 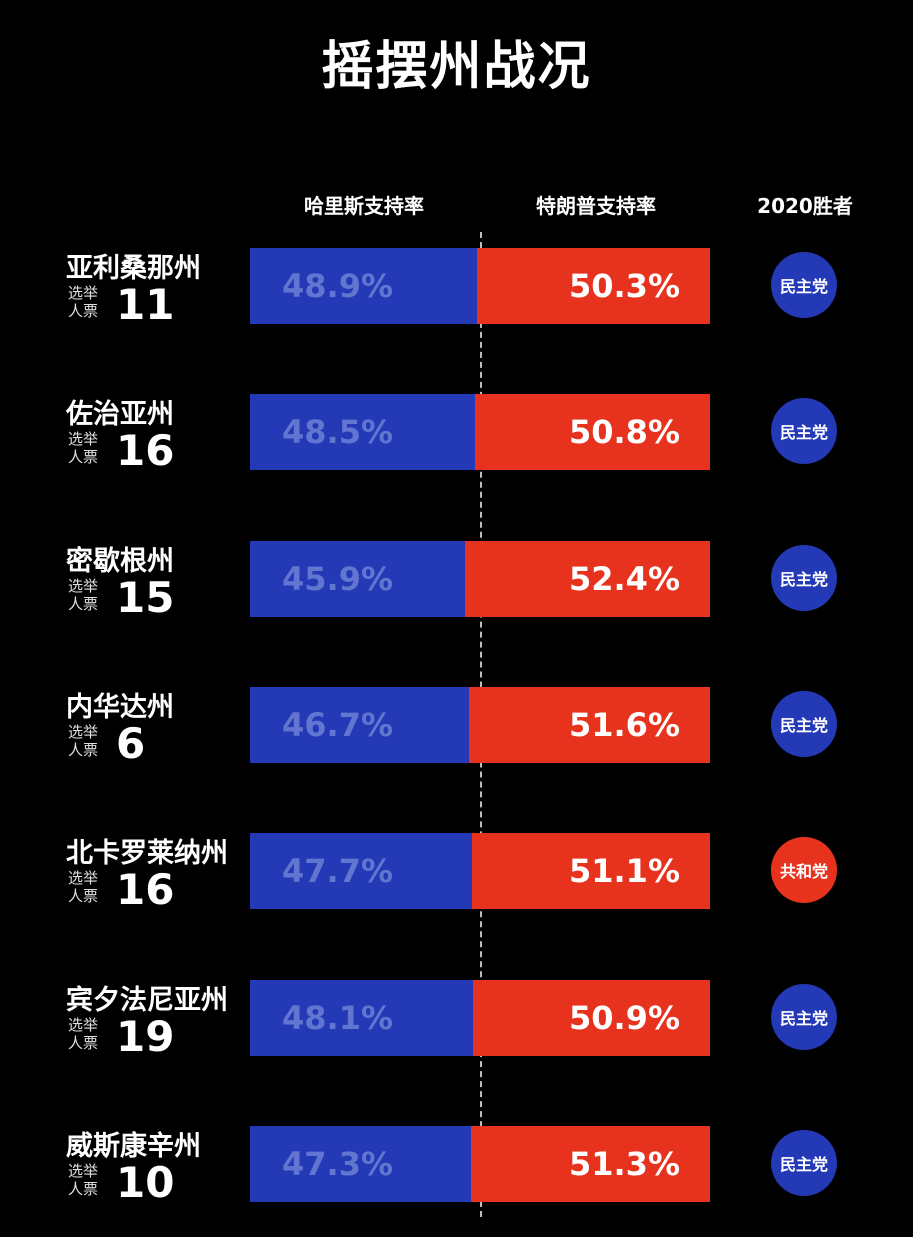 What do you see at coordinates (596, 206) in the screenshot?
I see `trump-column-header: 特朗普支持率` at bounding box center [596, 206].